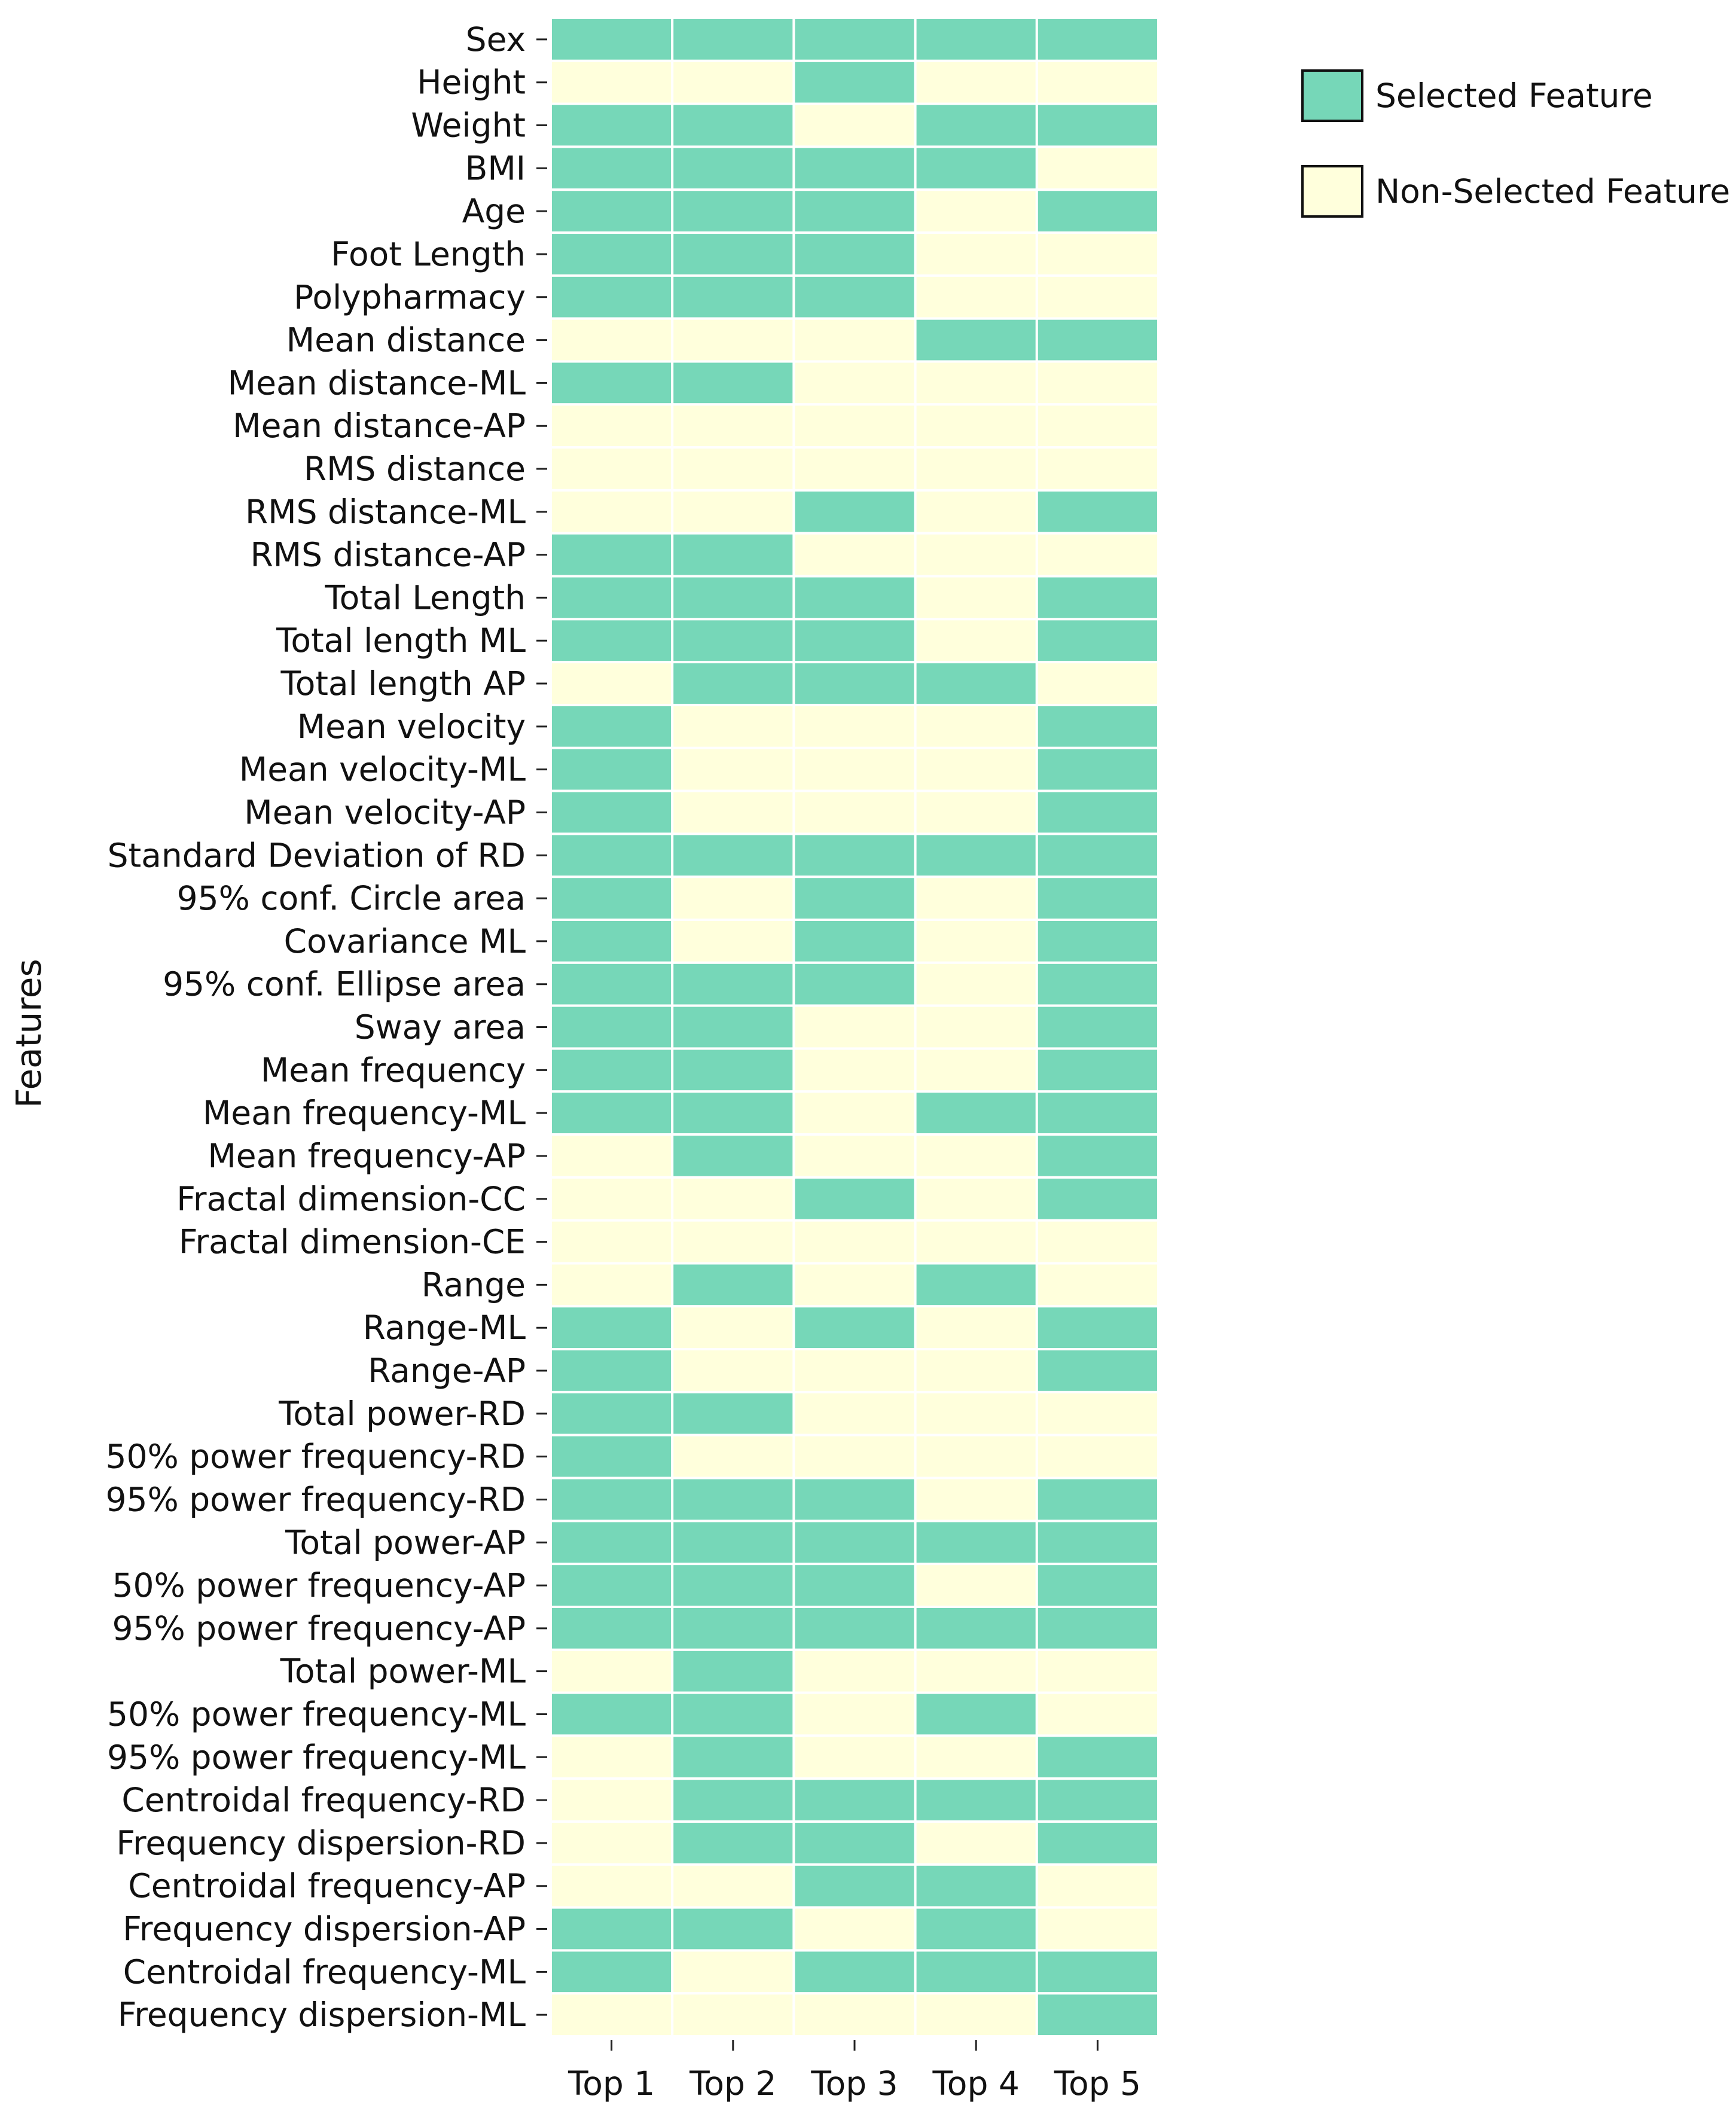 This screenshot has height=2114, width=1736. I want to click on y-tick-label: Range, so click(474, 1284).